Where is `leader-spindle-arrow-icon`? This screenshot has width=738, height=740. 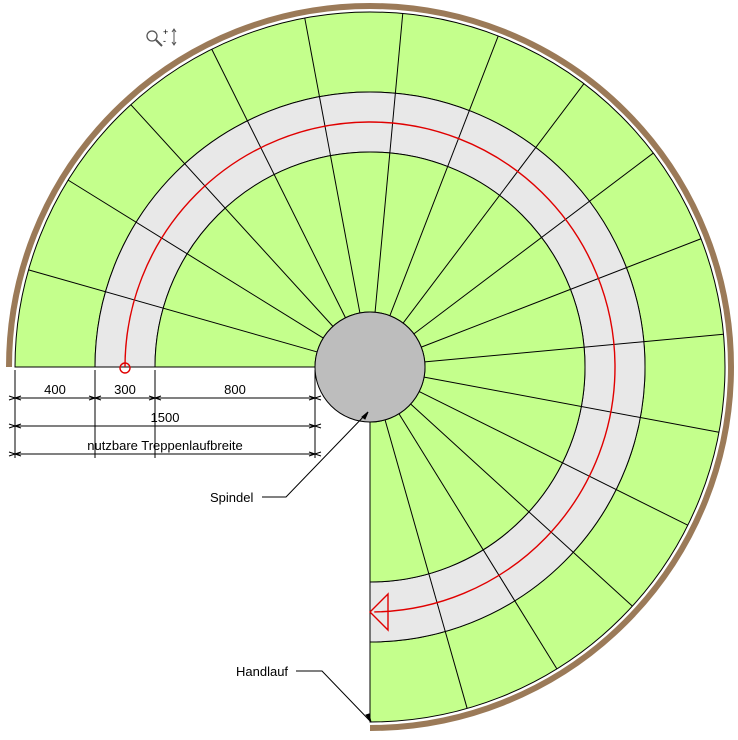
leader-spindle-arrow-icon is located at coordinates (365, 415).